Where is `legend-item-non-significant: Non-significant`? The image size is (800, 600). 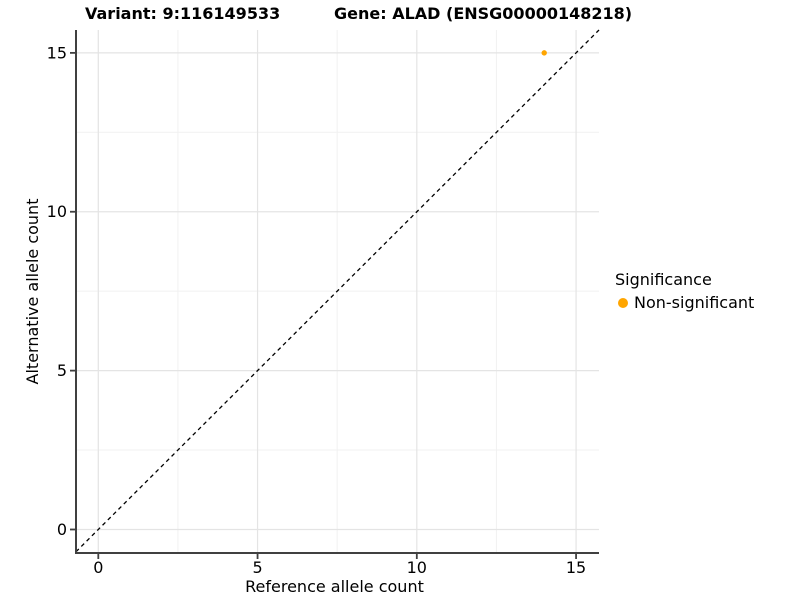 legend-item-non-significant: Non-significant is located at coordinates (684, 302).